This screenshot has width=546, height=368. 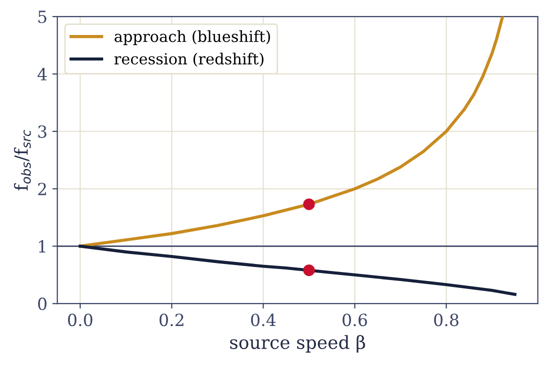 What do you see at coordinates (192, 38) in the screenshot?
I see `legend-label: approach (blueshift)` at bounding box center [192, 38].